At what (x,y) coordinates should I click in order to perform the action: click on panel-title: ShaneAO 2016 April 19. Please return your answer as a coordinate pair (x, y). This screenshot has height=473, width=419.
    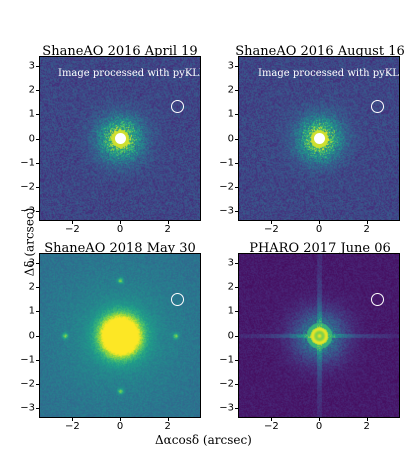
    Looking at the image, I should click on (120, 51).